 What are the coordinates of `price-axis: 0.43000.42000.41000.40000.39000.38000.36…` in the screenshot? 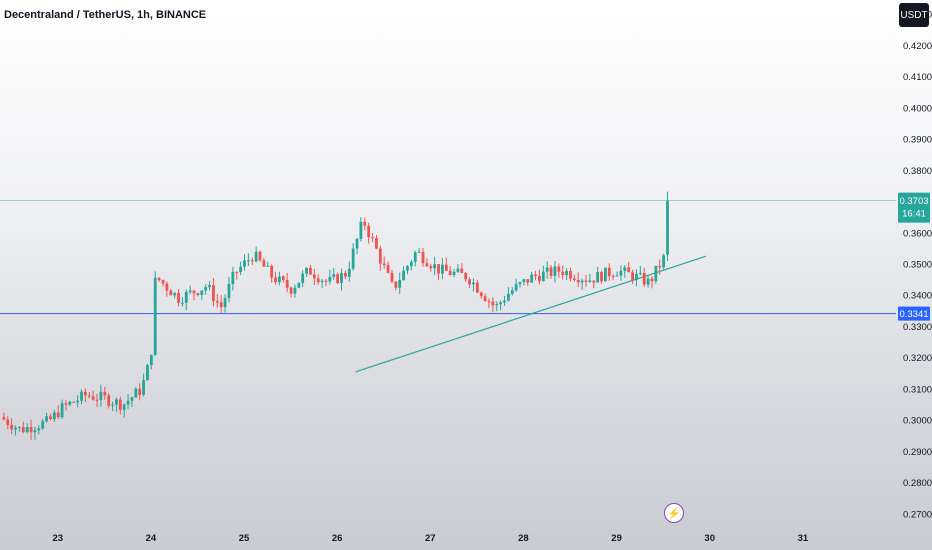 It's located at (917, 265).